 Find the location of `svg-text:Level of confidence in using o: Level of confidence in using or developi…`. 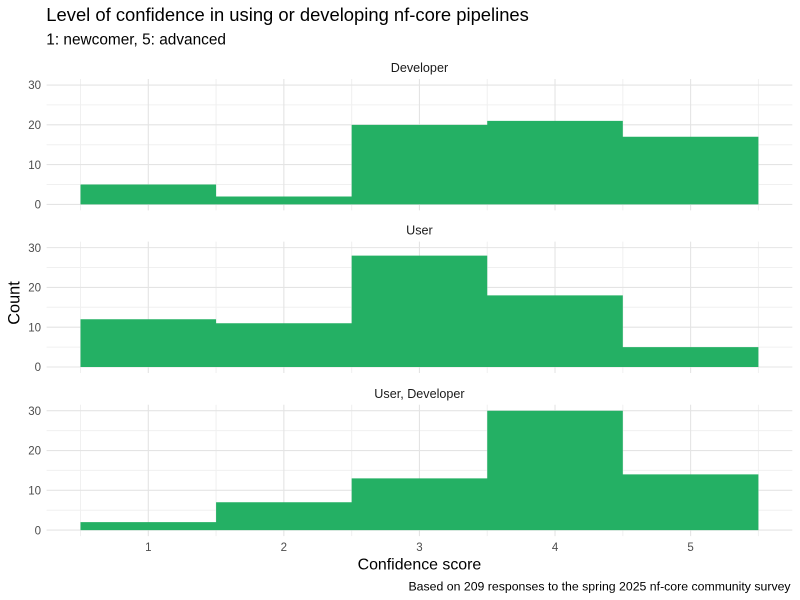

svg-text:Level of confidence in using o: Level of confidence in using or developi… is located at coordinates (287, 14).